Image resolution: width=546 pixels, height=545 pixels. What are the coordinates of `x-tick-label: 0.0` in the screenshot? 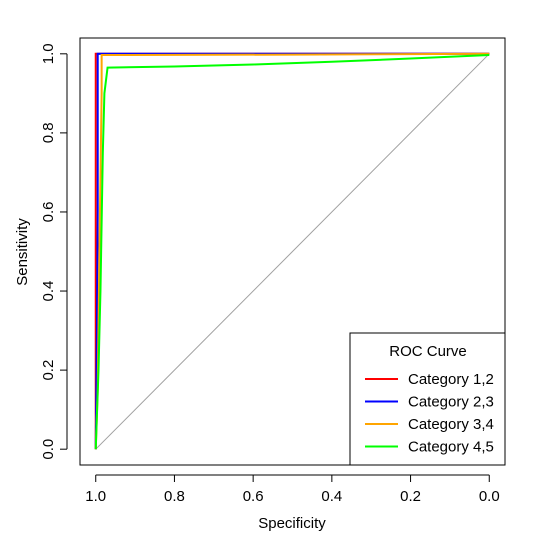 It's located at (489, 496).